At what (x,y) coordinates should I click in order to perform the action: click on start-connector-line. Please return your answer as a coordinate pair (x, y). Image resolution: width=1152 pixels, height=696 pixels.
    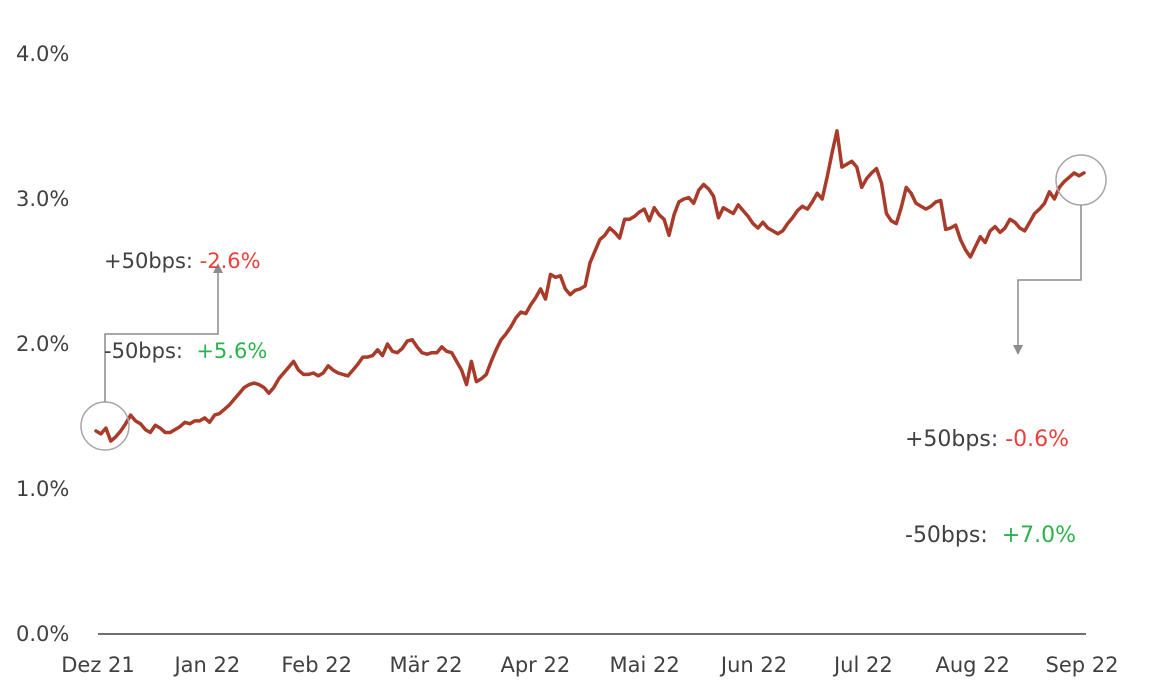
    Looking at the image, I should click on (161, 337).